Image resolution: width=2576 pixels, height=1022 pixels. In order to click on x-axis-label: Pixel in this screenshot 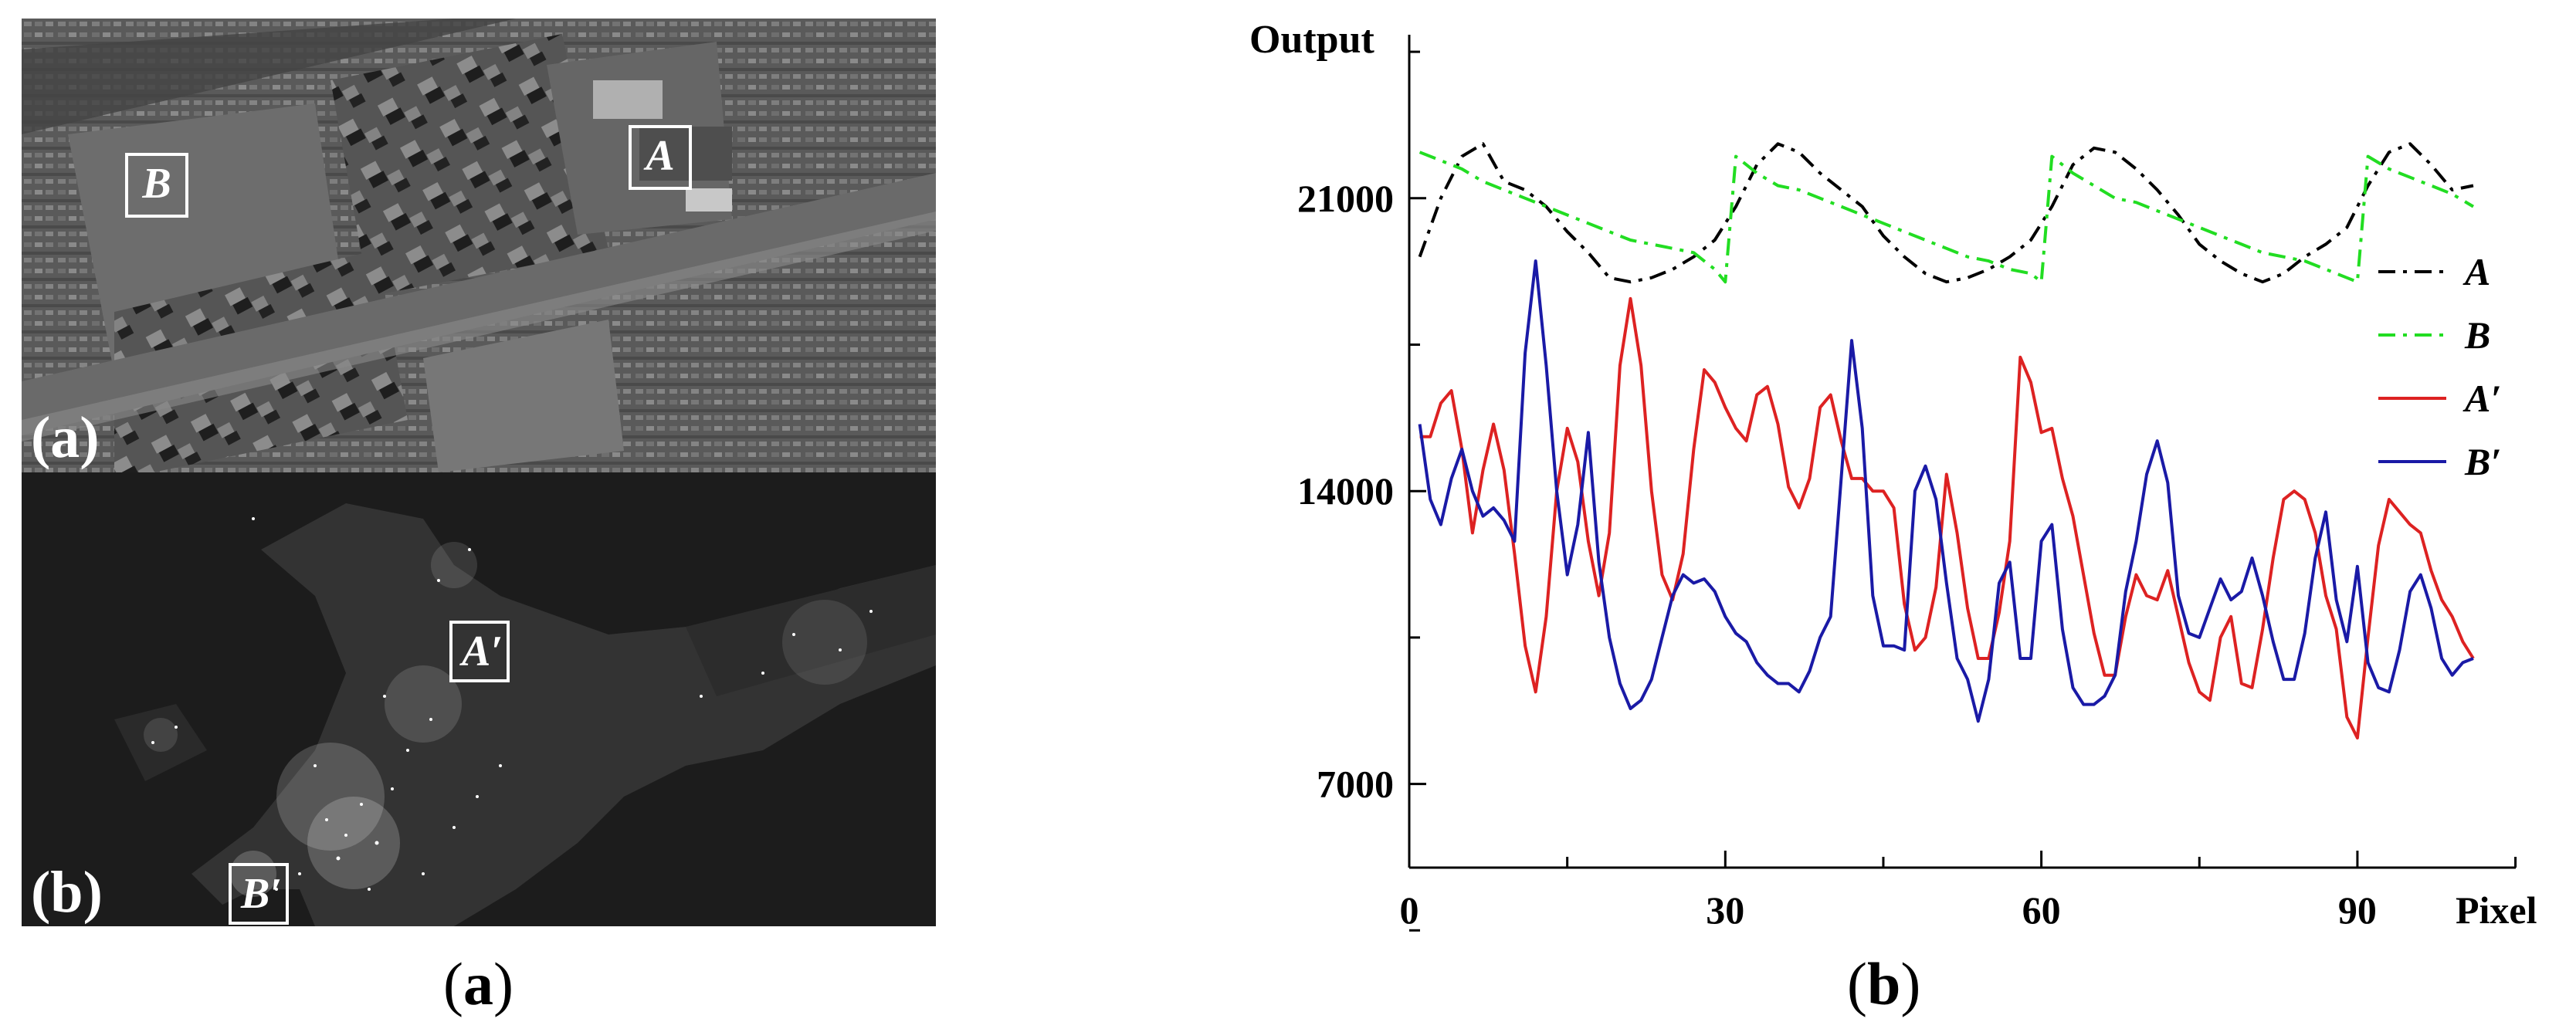, I will do `click(2496, 910)`.